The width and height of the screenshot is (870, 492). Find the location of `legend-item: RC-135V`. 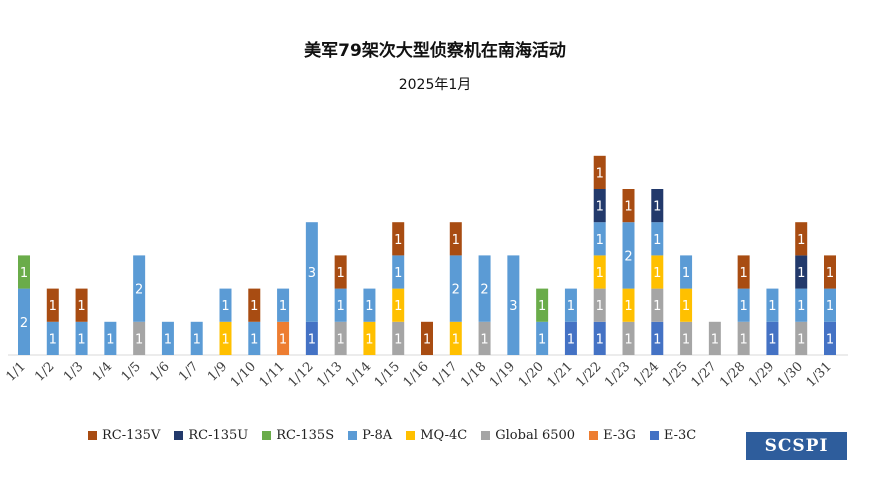

legend-item: RC-135V is located at coordinates (124, 435).